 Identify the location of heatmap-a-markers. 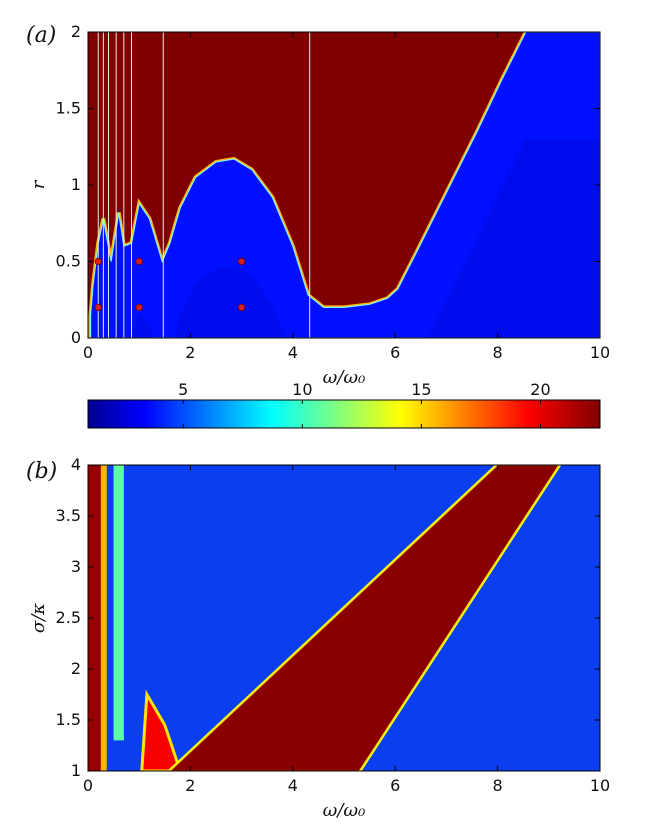
(170, 284).